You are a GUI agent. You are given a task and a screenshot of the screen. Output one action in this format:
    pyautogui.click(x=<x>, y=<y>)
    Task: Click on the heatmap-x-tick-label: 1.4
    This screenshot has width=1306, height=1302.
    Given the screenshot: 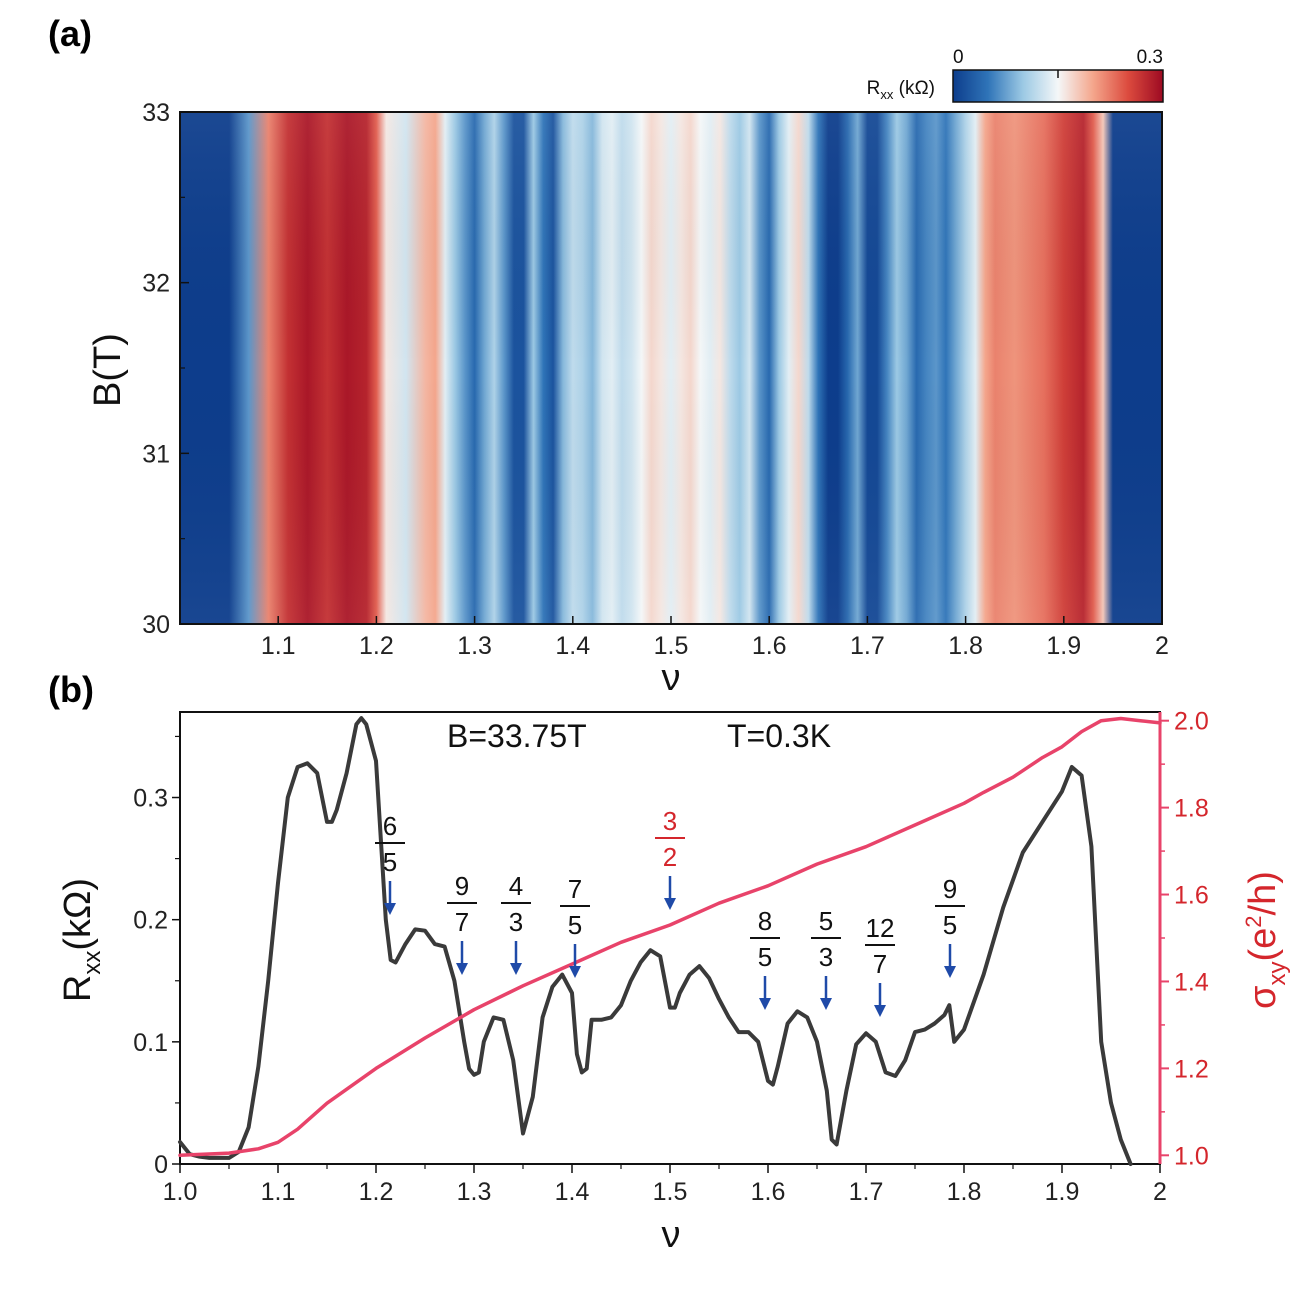 What is the action you would take?
    pyautogui.click(x=572, y=646)
    